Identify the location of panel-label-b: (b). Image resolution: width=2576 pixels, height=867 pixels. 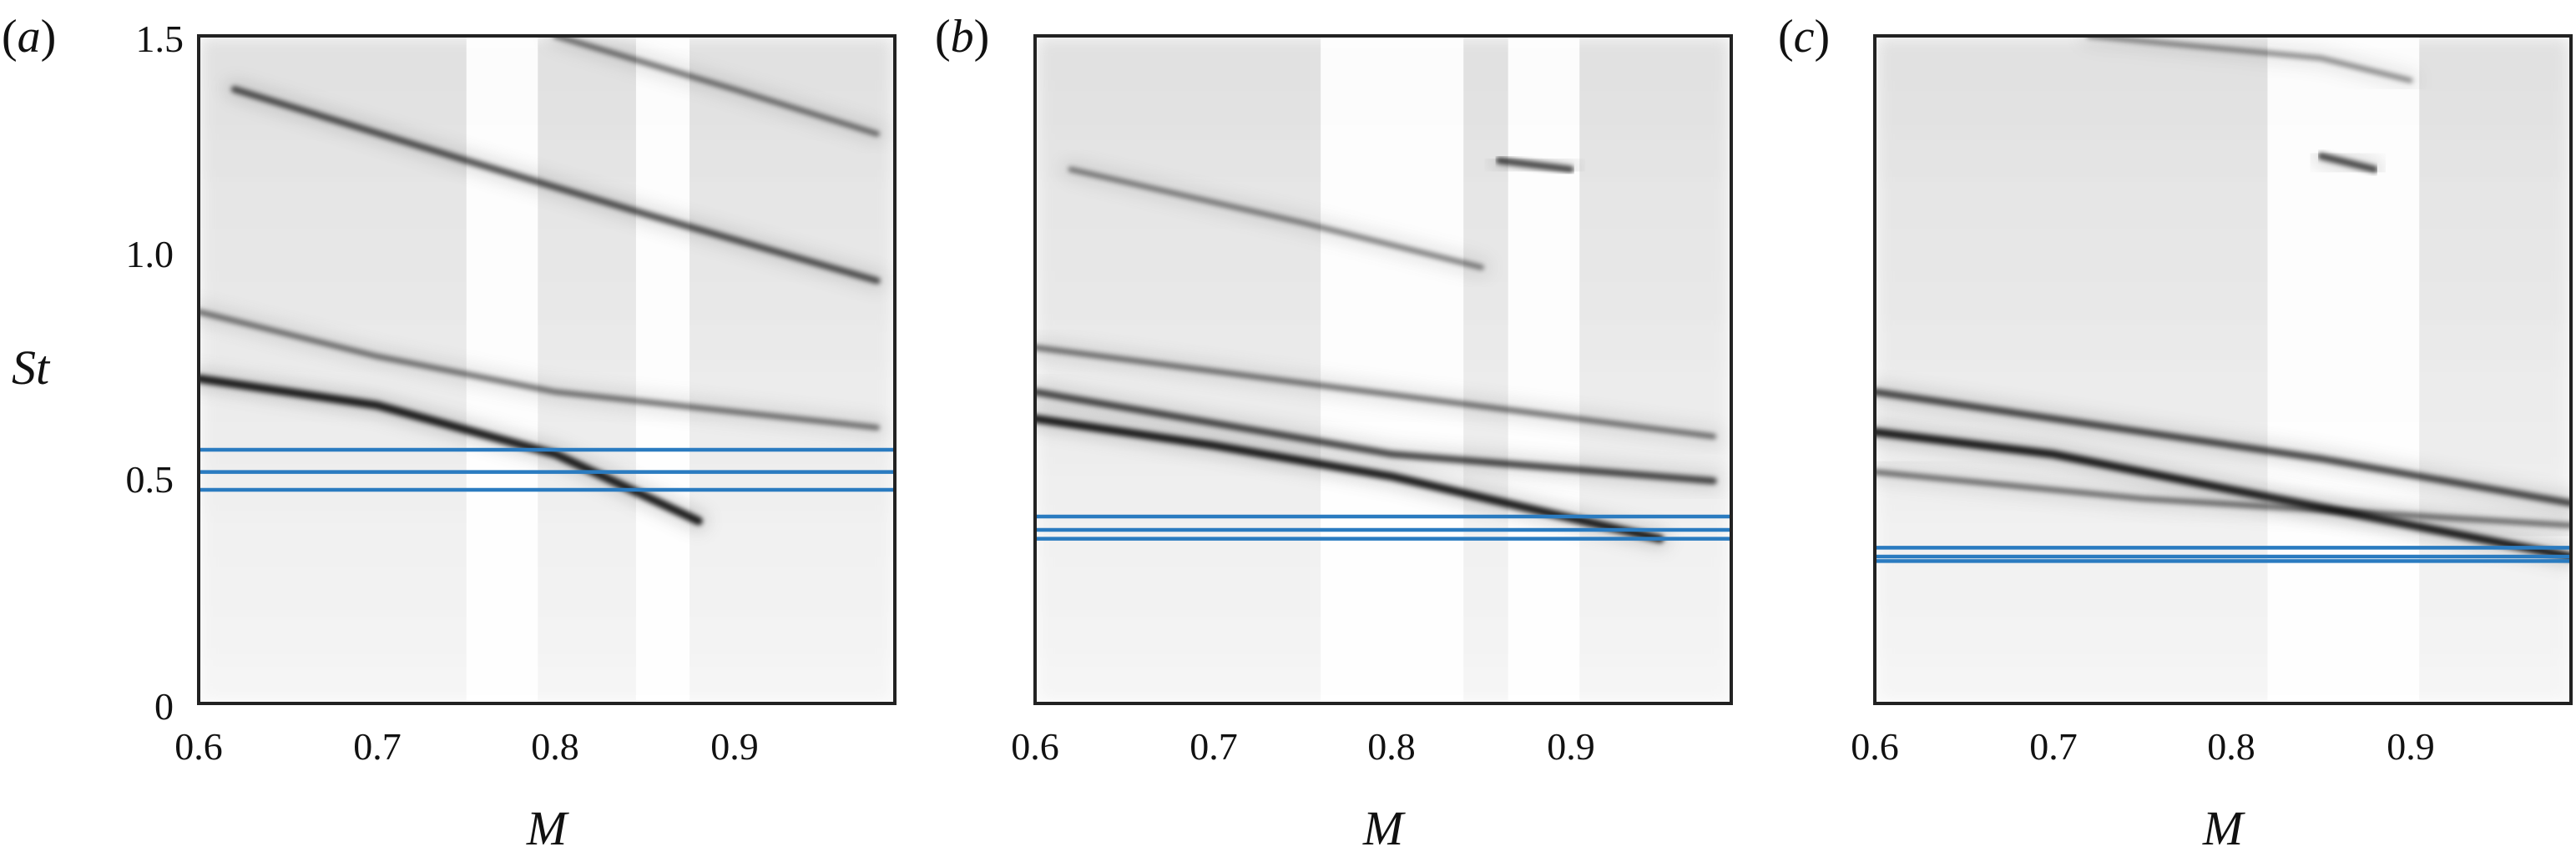
(962, 37).